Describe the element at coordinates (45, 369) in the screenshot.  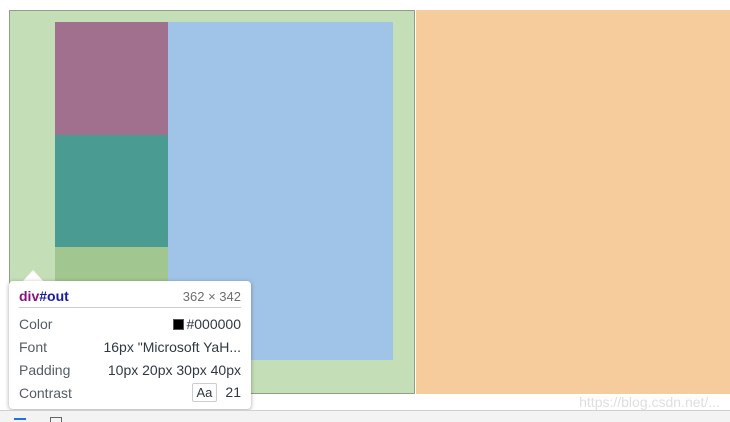
I see `tooltip-label: Padding` at that location.